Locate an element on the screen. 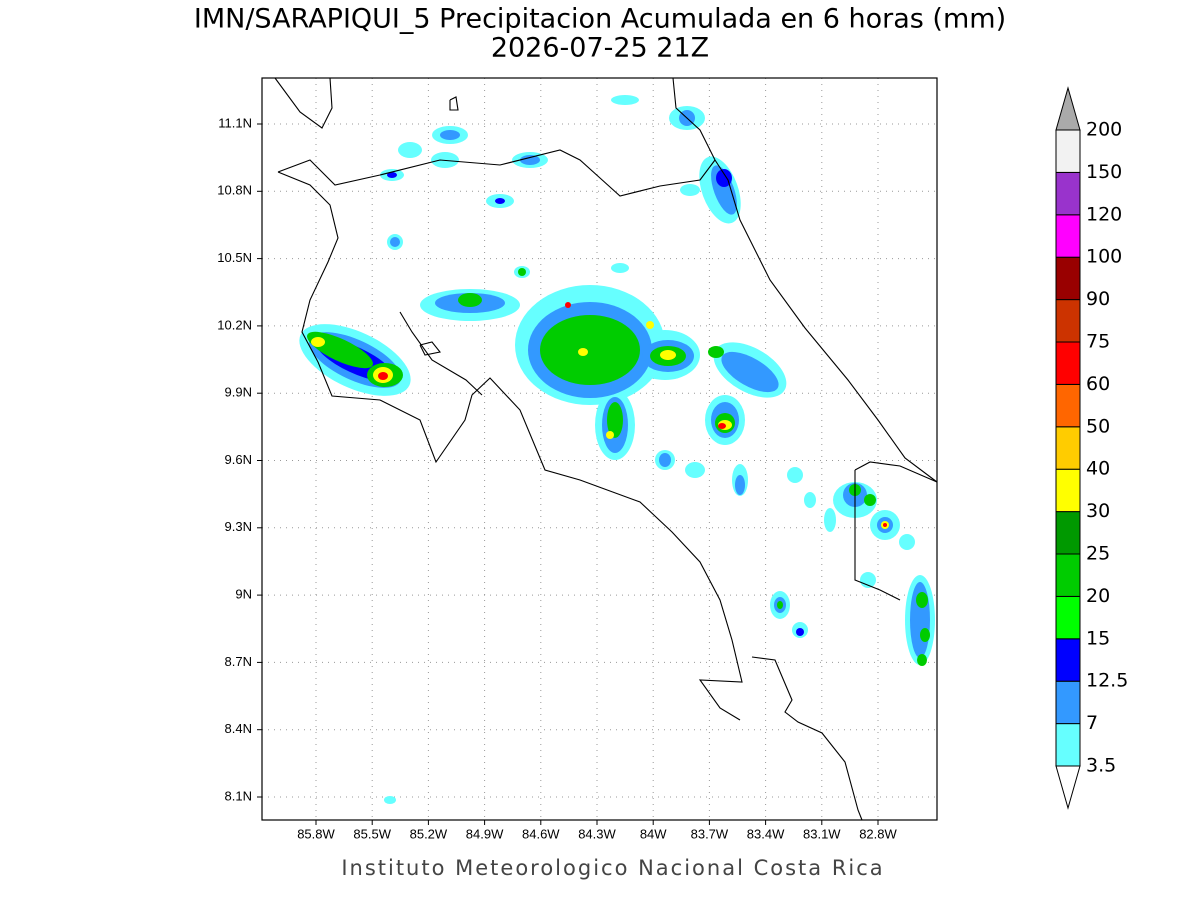  colorbar-label: 40 is located at coordinates (1098, 469).